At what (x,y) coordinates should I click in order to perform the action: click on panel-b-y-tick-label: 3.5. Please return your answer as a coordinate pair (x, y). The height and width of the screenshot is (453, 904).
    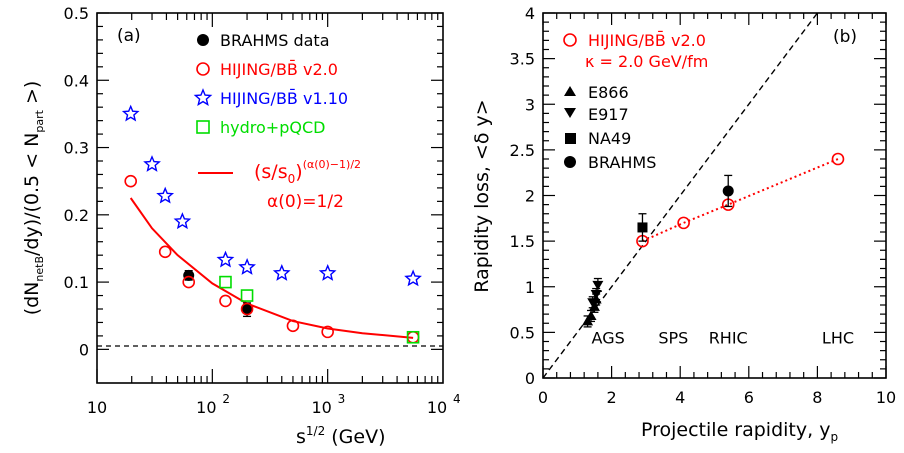
    Looking at the image, I should click on (522, 59).